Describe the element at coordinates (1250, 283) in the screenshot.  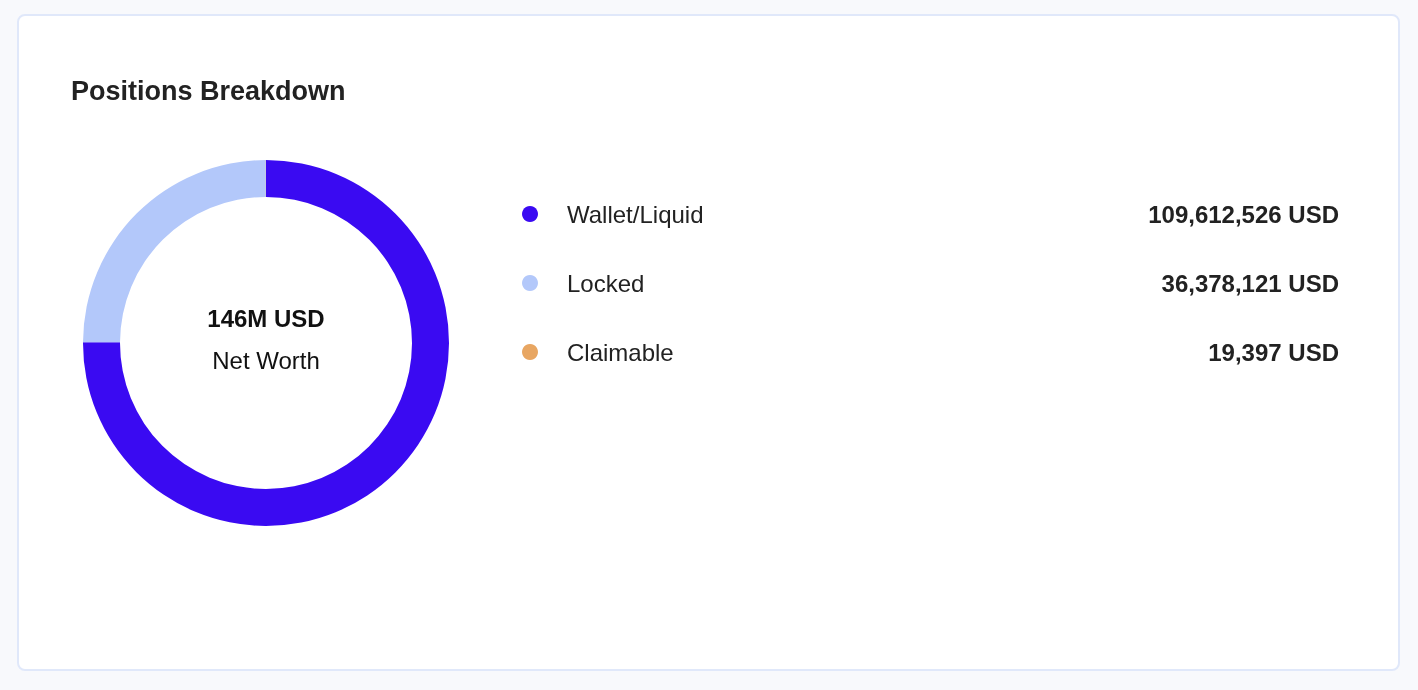
I see `data-label: 36,378,121 USD` at that location.